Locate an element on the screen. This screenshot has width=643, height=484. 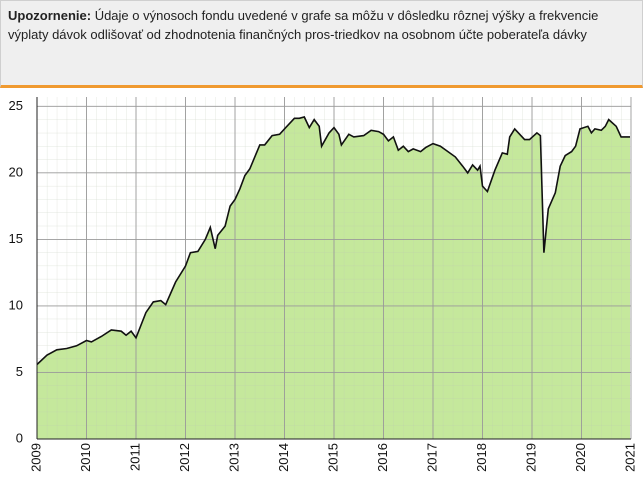
x-tick-label: 2012 is located at coordinates (184, 457).